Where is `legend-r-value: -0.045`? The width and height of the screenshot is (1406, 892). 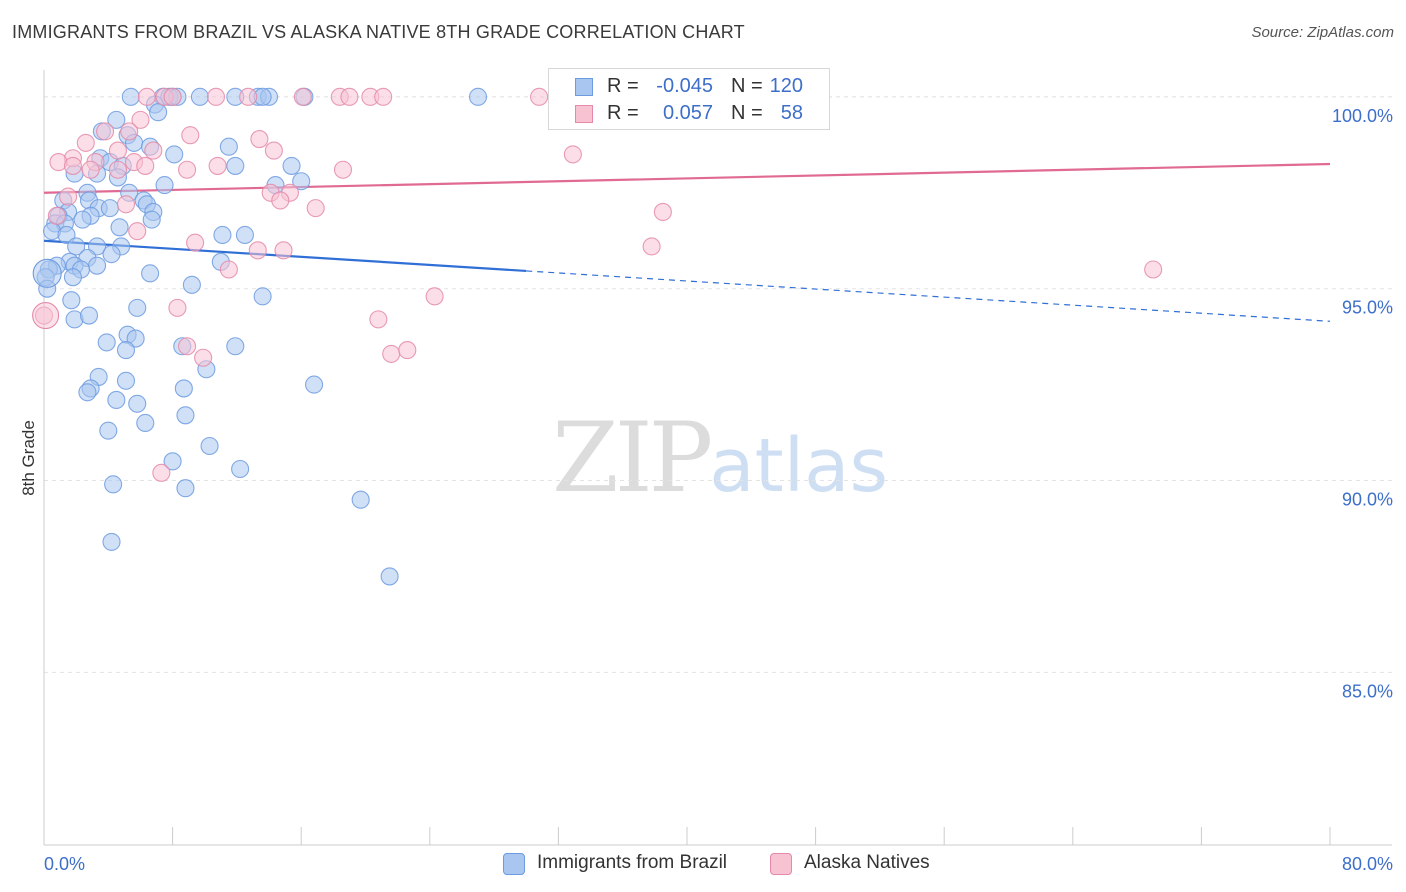 legend-r-value: -0.045 is located at coordinates (684, 86).